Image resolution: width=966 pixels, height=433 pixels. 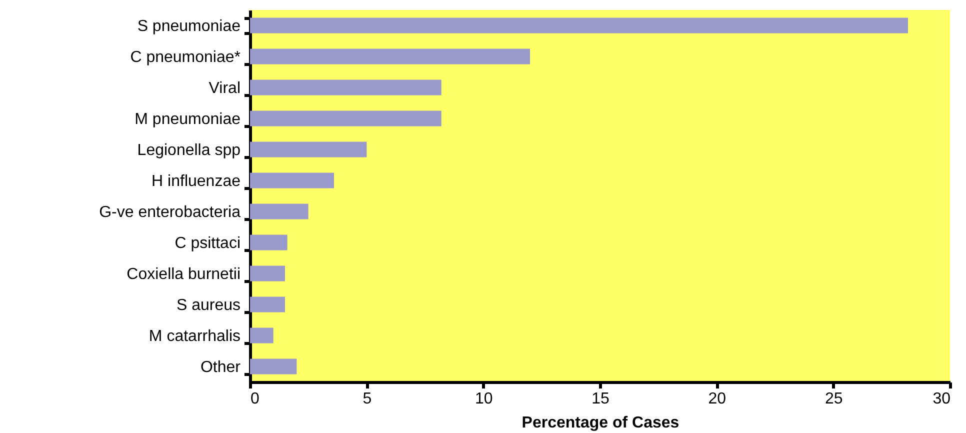 What do you see at coordinates (483, 399) in the screenshot?
I see `x-tick-label: 10` at bounding box center [483, 399].